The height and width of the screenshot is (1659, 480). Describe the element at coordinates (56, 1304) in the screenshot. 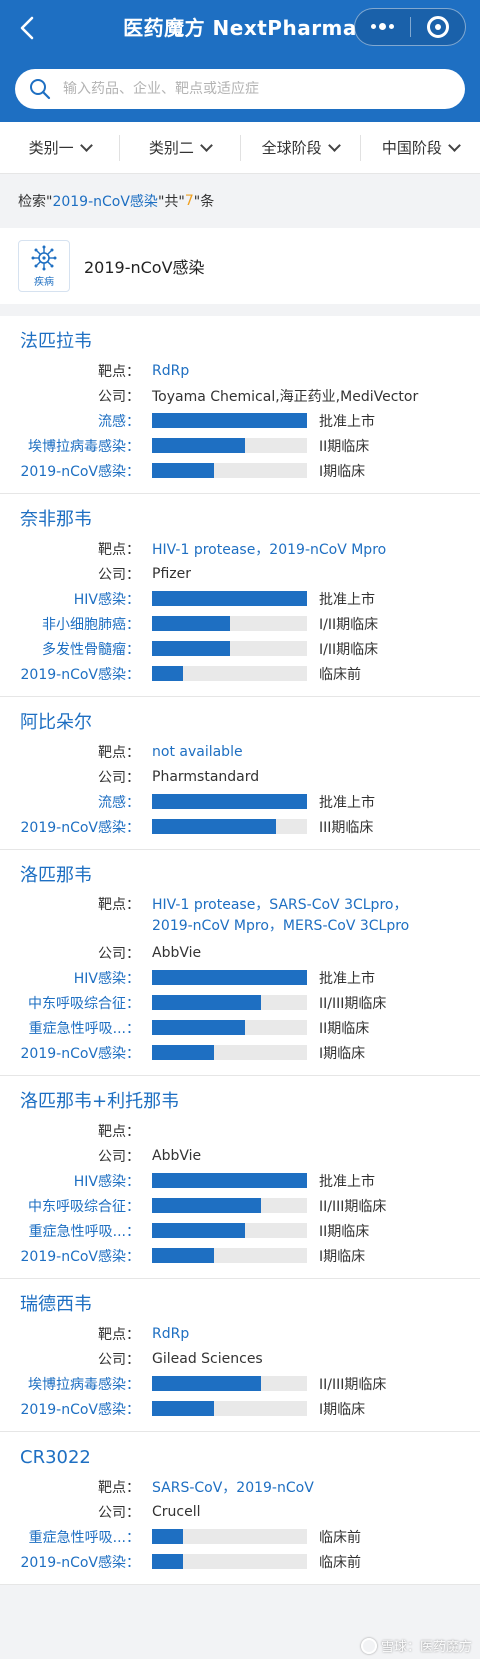

I see `drug-name: 瑞德西韦` at that location.